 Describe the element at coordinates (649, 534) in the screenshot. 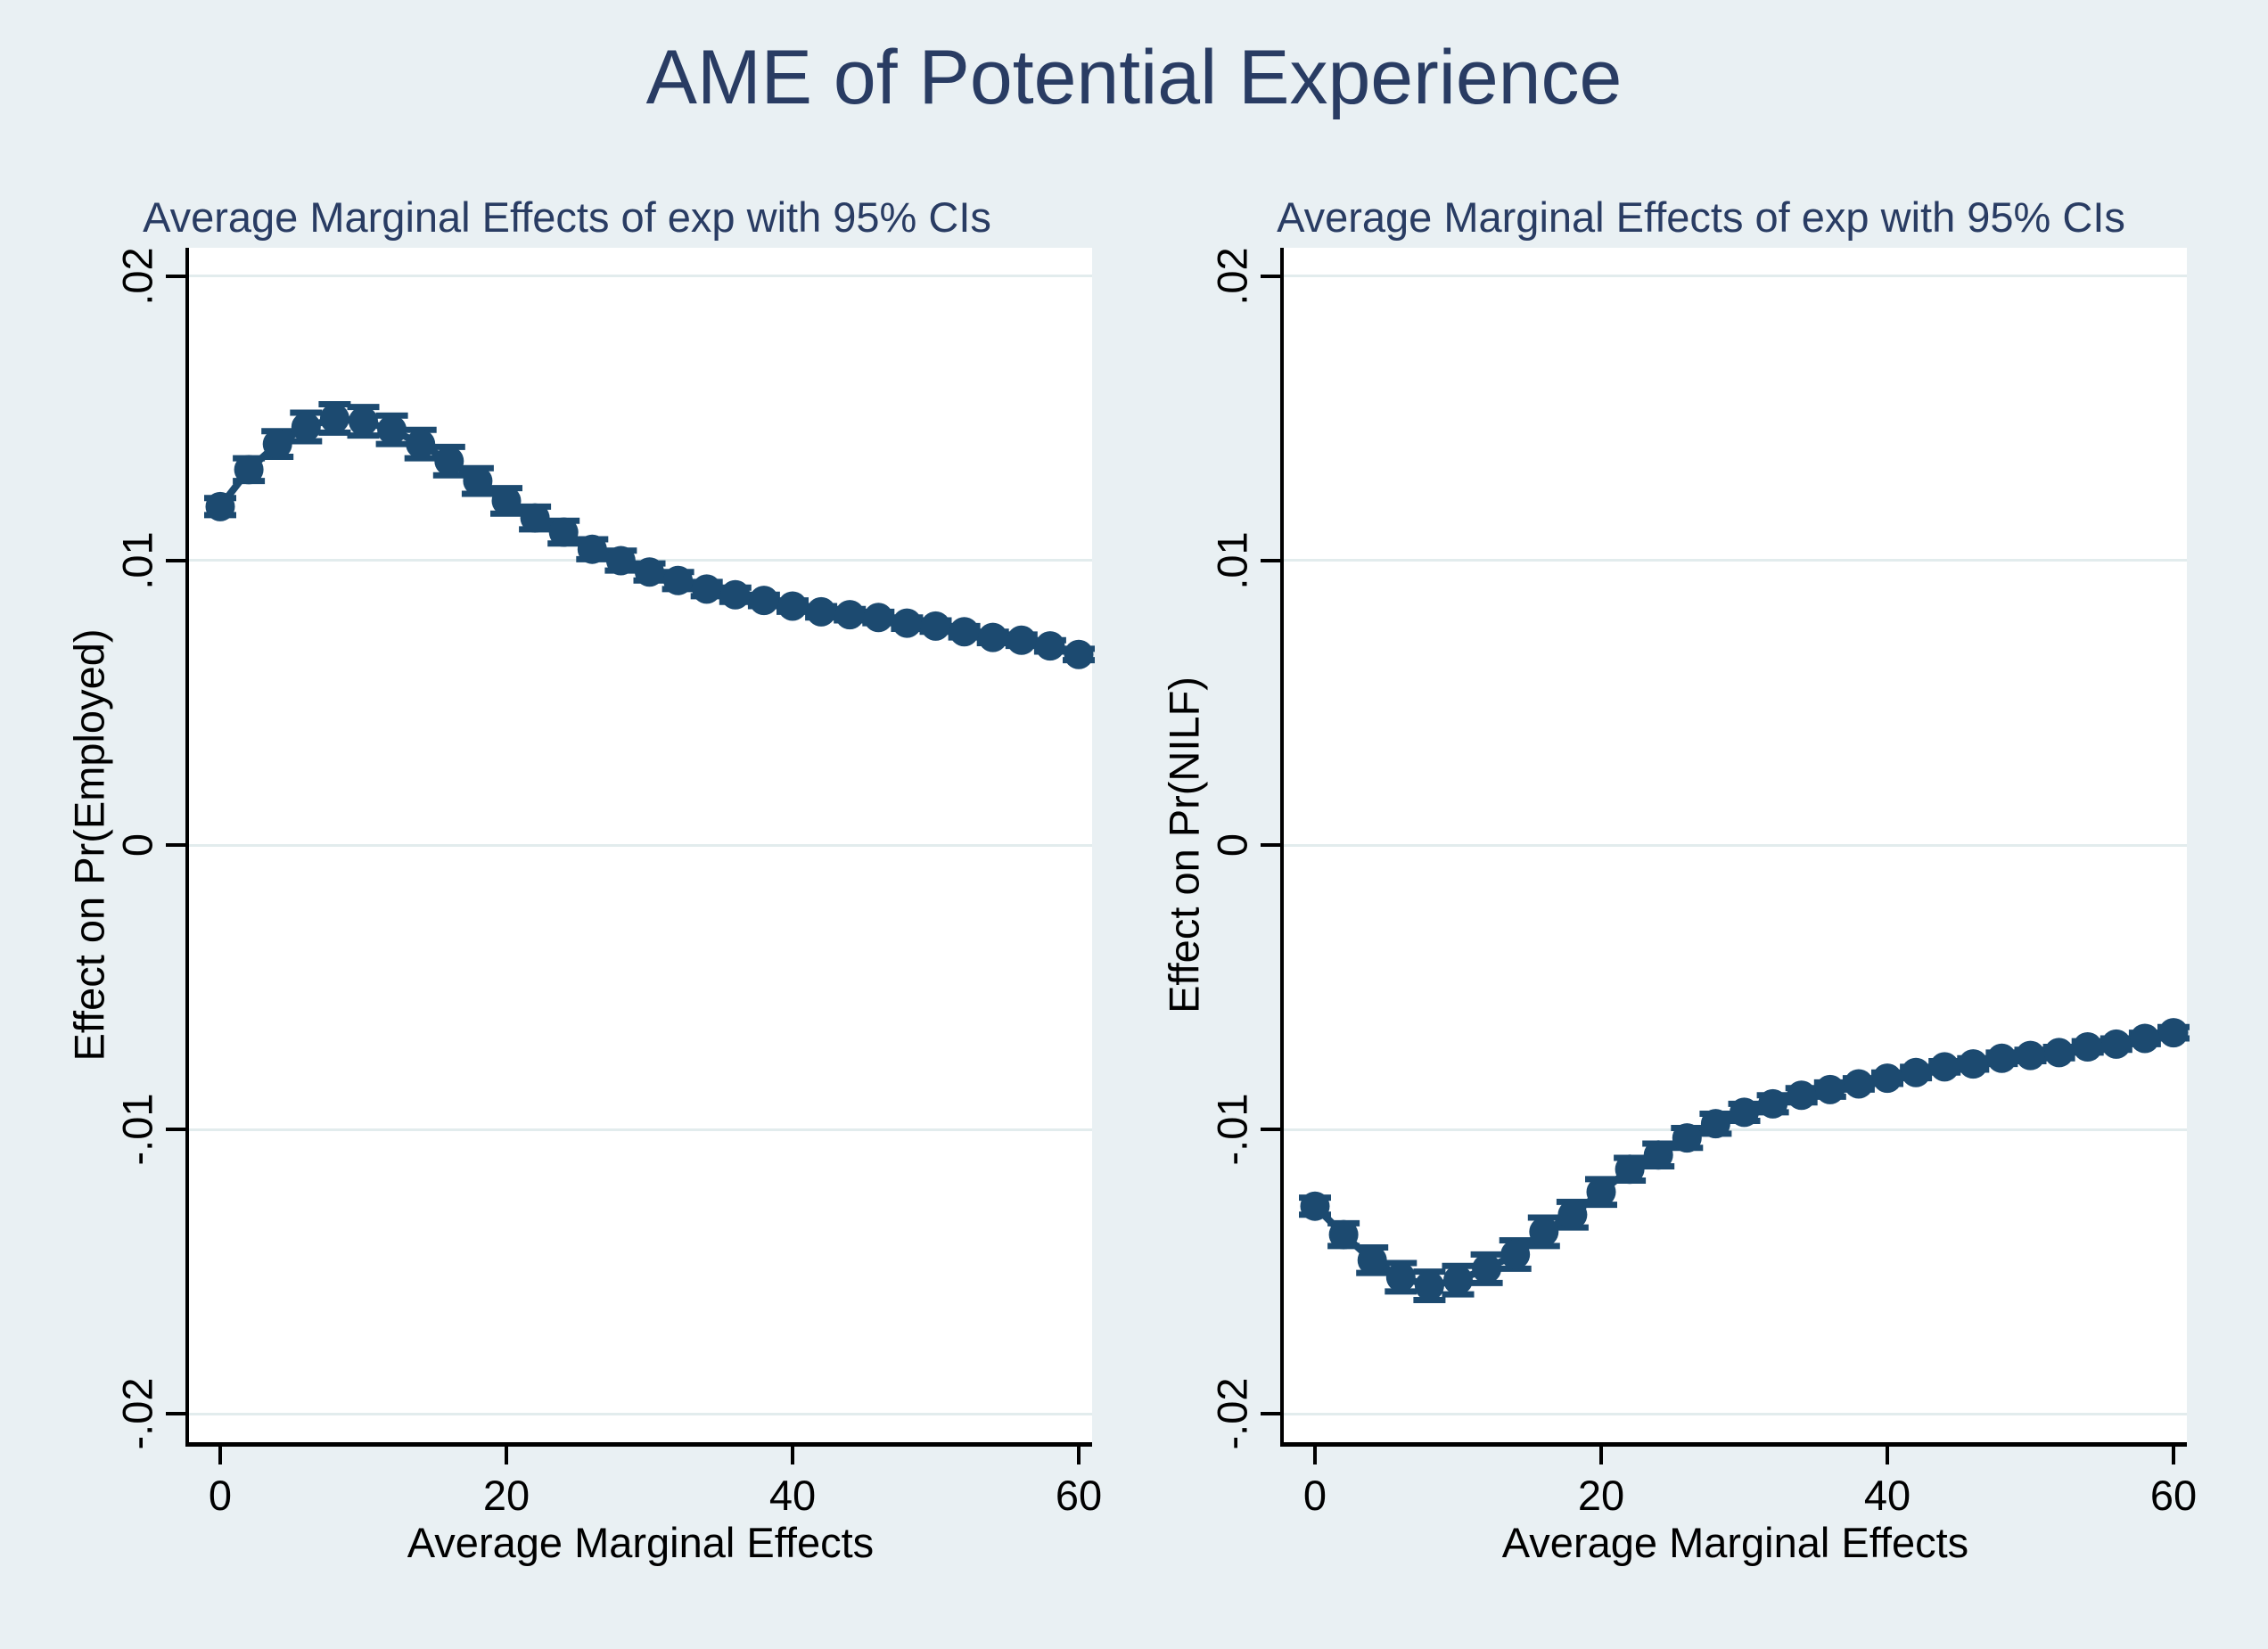

I see `series-left` at that location.